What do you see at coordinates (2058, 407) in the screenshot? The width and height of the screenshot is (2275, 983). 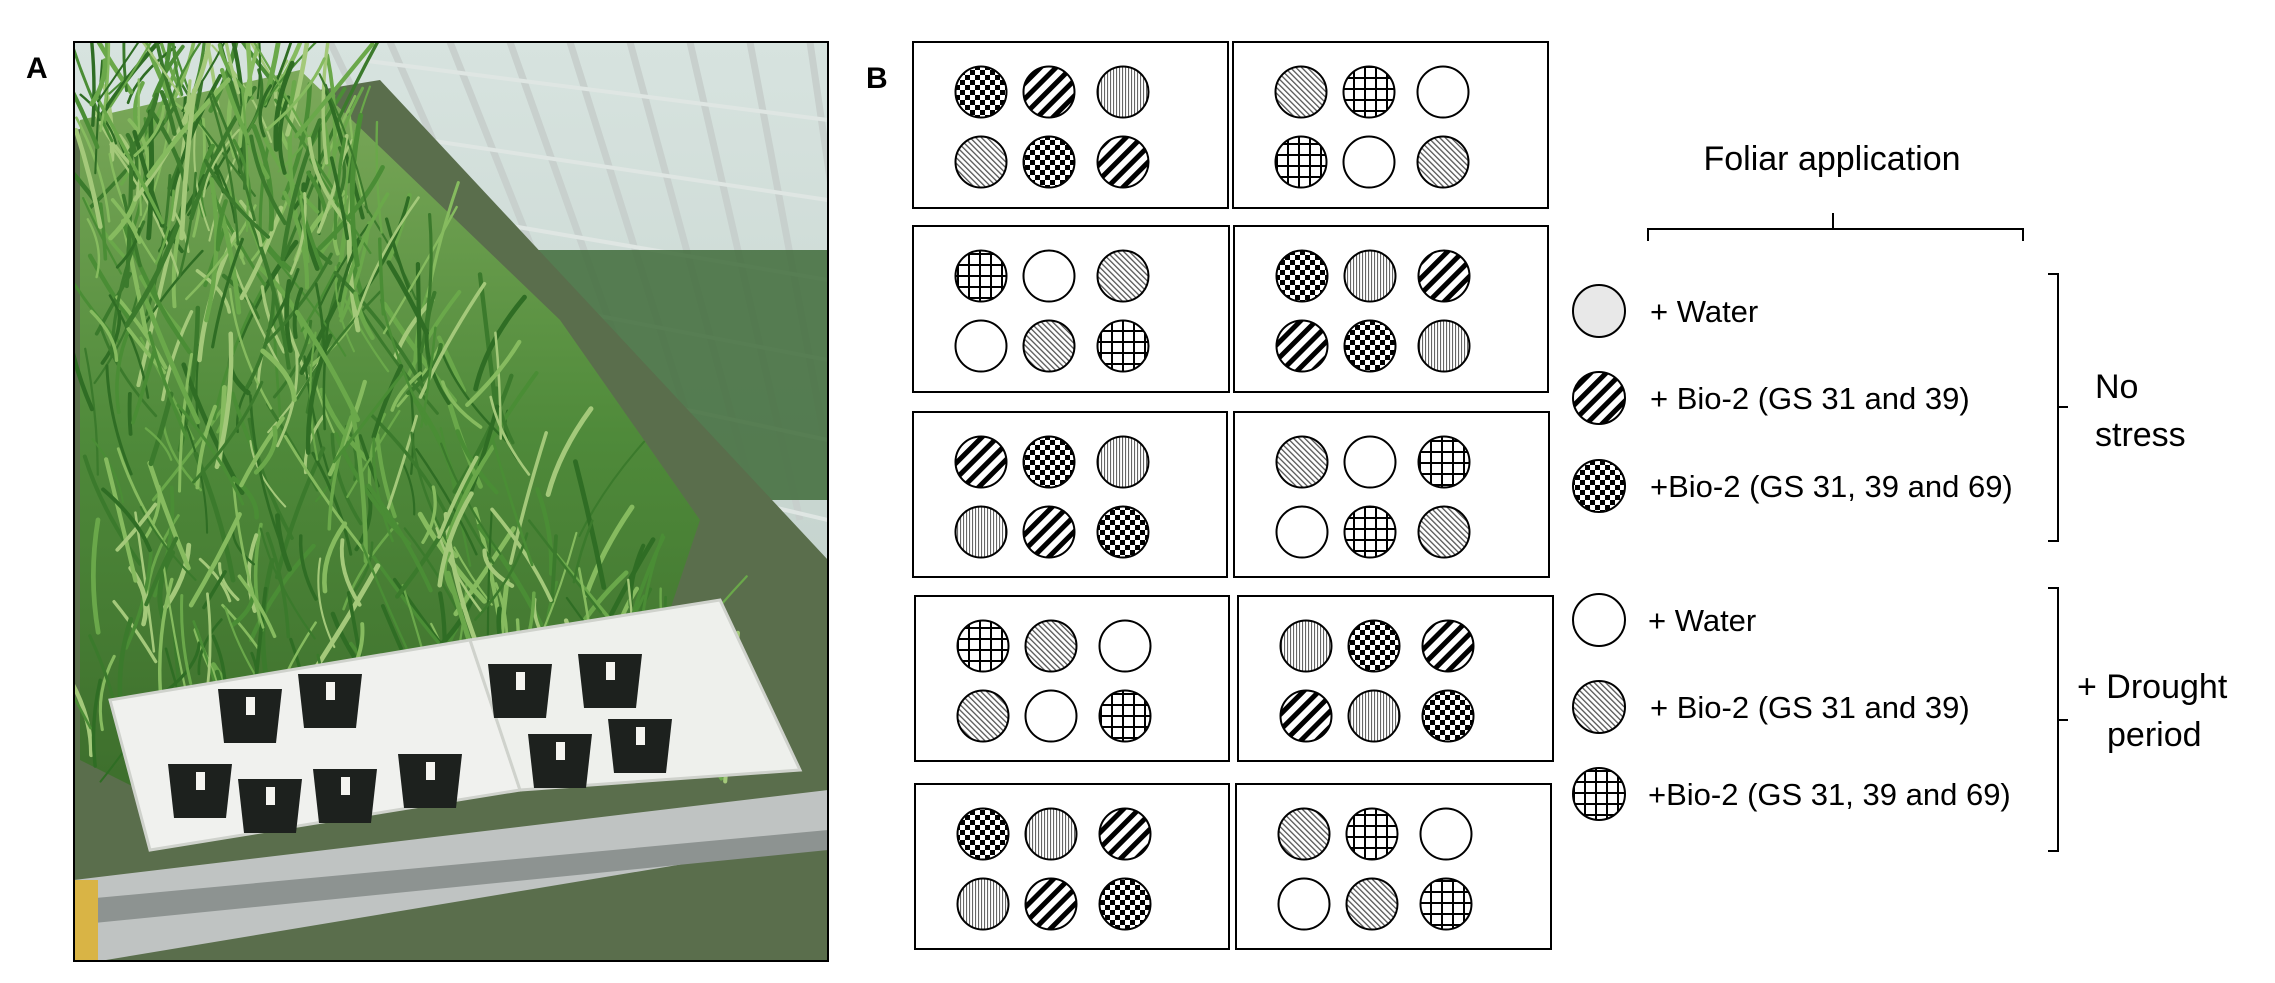 I see `no-stress-brace` at bounding box center [2058, 407].